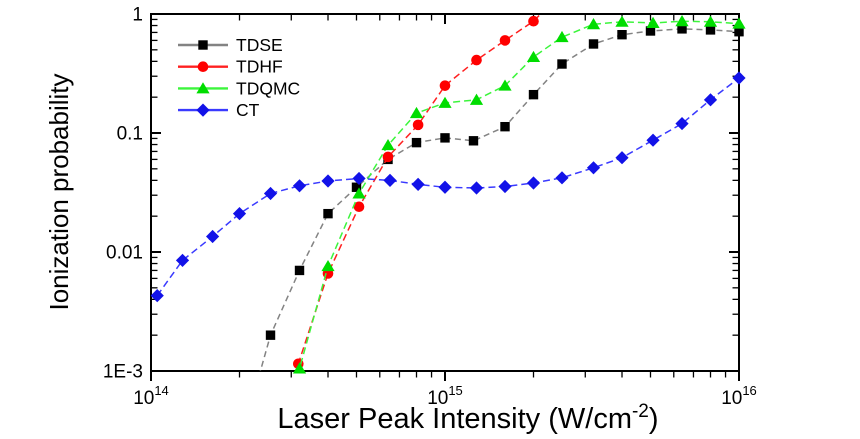 The height and width of the screenshot is (439, 860). I want to click on legend-item-tdqmc: TDQMC, so click(239, 88).